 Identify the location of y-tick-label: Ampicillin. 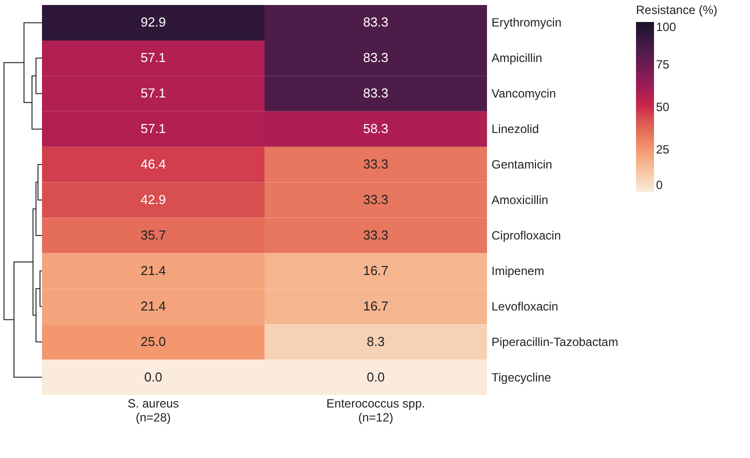
(517, 58).